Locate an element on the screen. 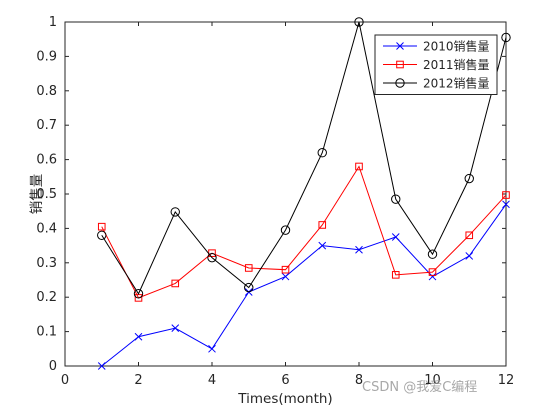 This screenshot has width=536, height=414. y-tick-label: 0 is located at coordinates (53, 366).